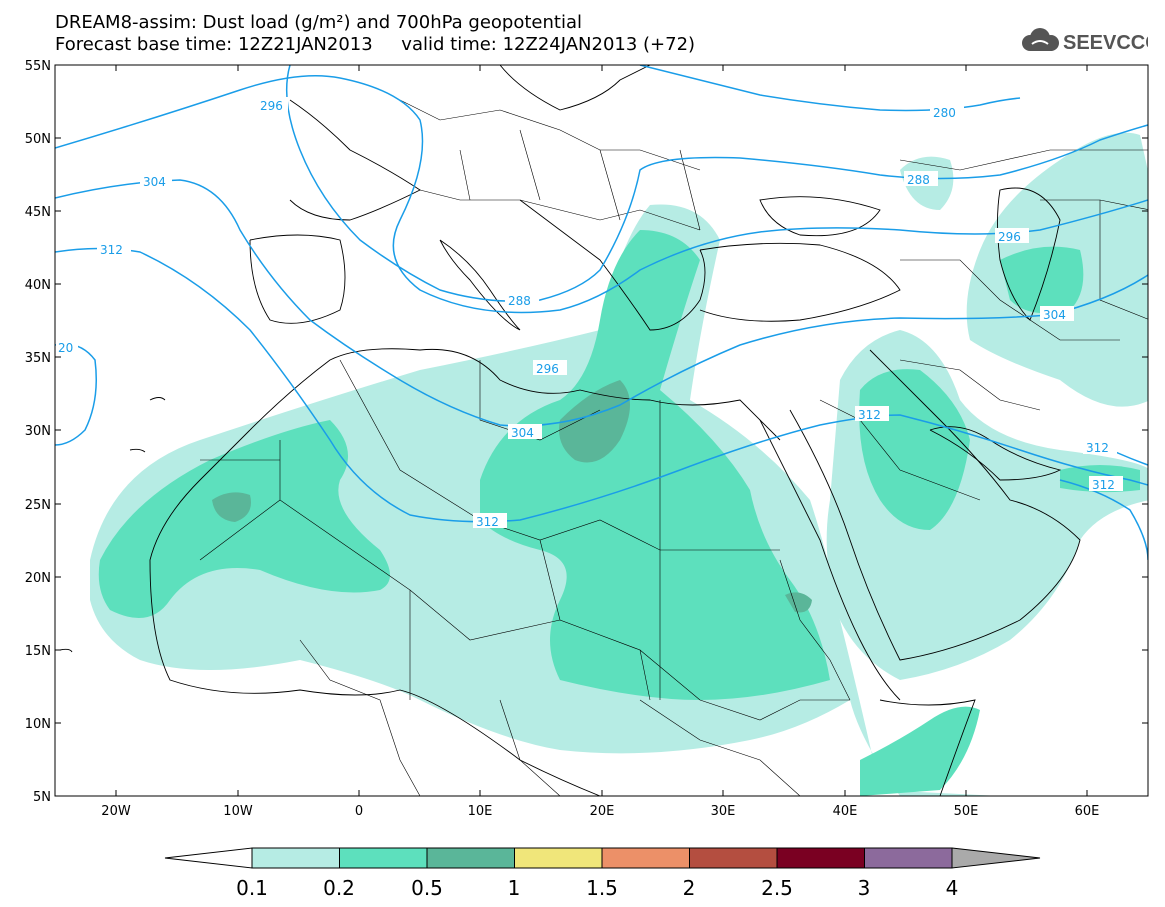 This screenshot has width=1165, height=907. I want to click on lat-label: 20N, so click(38, 578).